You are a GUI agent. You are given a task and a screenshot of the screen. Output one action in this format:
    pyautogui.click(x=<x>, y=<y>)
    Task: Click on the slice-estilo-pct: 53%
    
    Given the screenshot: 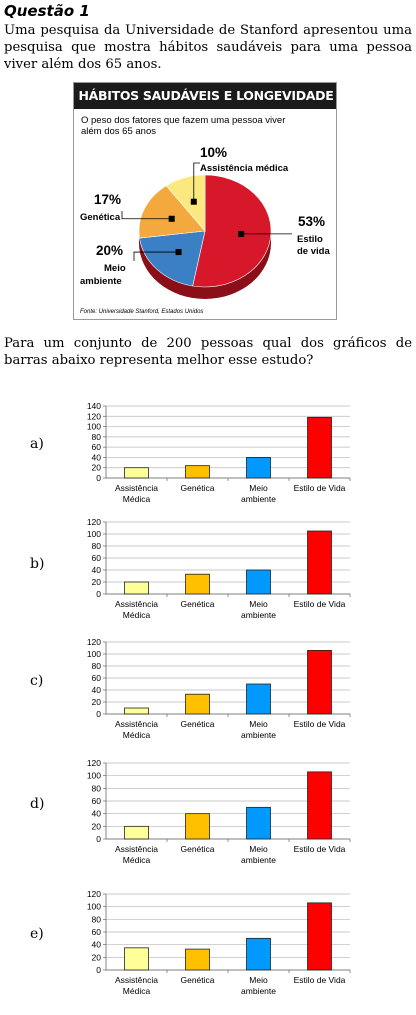 What is the action you would take?
    pyautogui.click(x=311, y=221)
    